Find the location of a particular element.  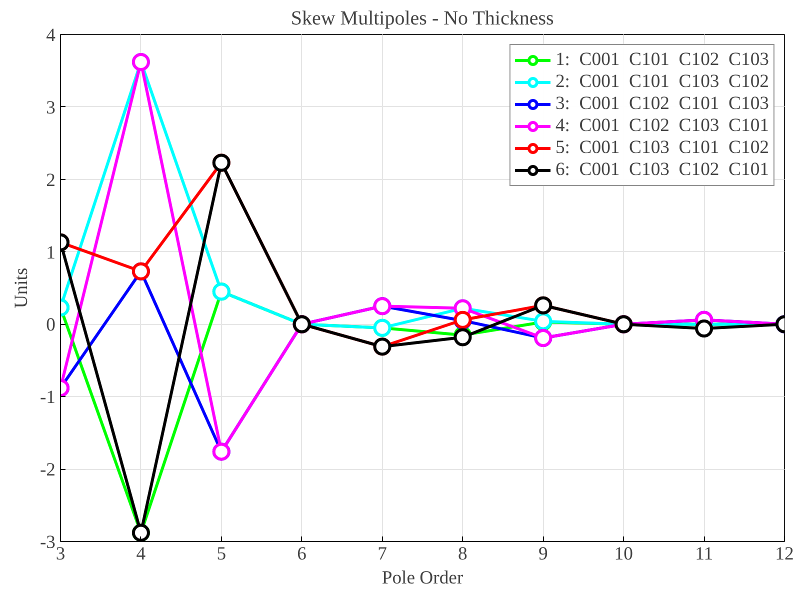

legend-label: 6: C001 C103 C102 C101 is located at coordinates (662, 170).